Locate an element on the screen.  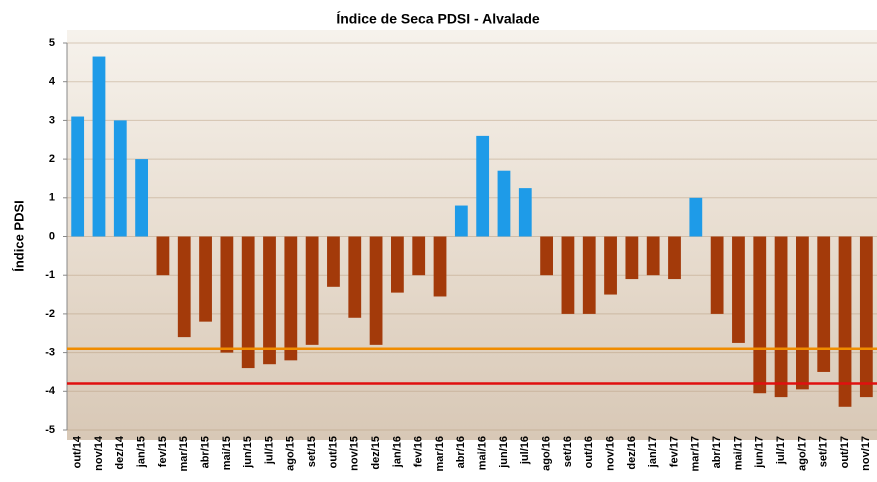
x-tick-label: jan/15 is located at coordinates (142, 452).